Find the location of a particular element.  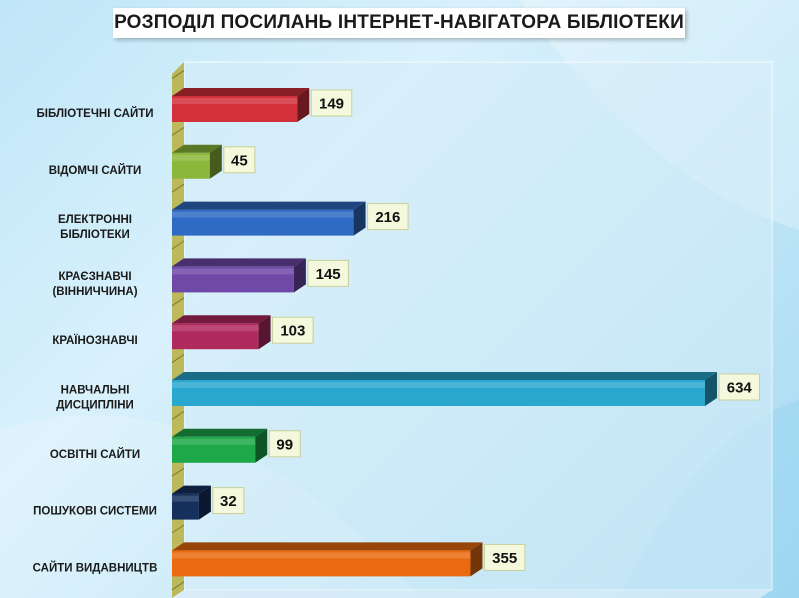

category-label: БІБЛІОТЕКИ is located at coordinates (95, 235).